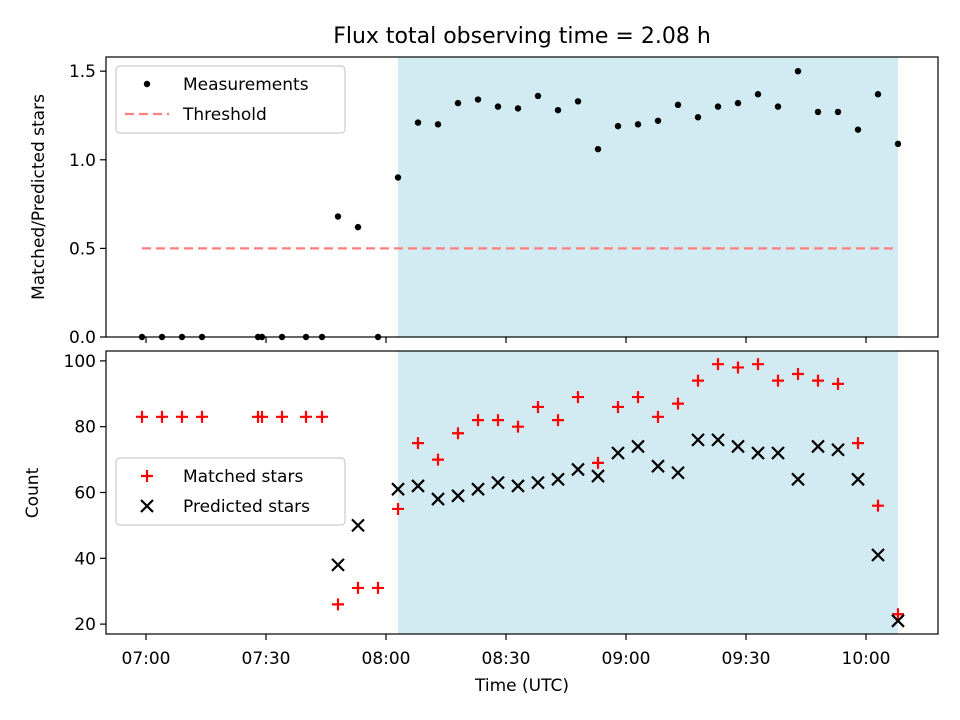 This screenshot has height=720, width=960. I want to click on y-tick-label: 0.5, so click(82, 249).